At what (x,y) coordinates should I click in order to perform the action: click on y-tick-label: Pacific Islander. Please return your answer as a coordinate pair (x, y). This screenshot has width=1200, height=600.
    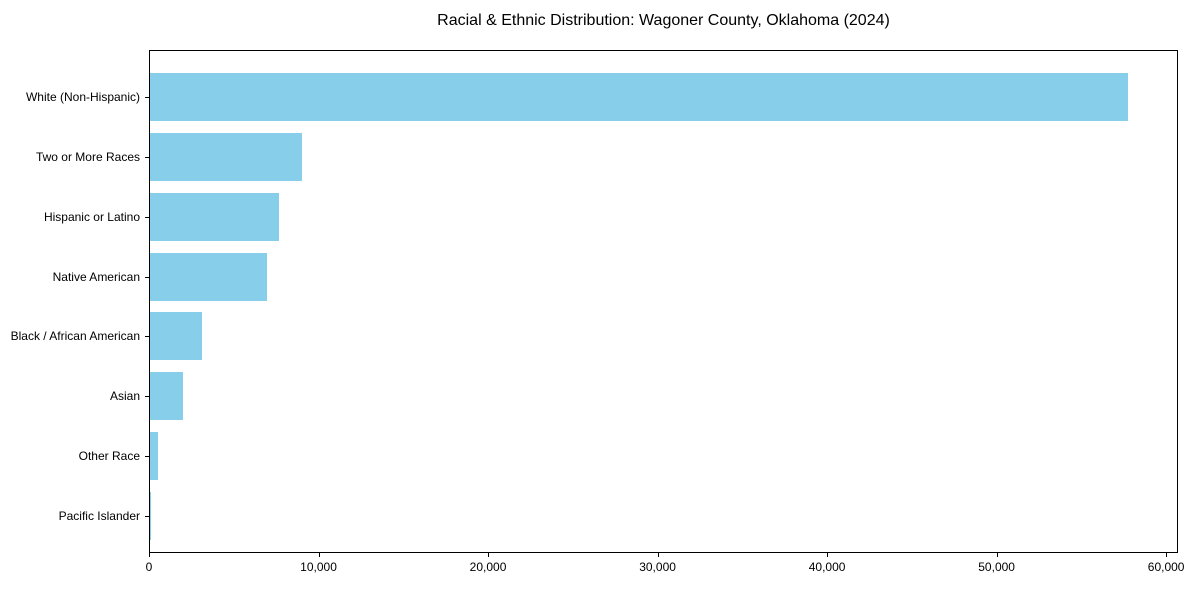
    Looking at the image, I should click on (99, 516).